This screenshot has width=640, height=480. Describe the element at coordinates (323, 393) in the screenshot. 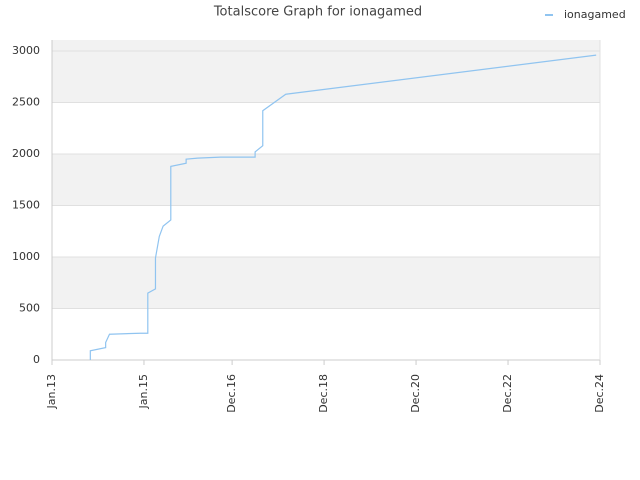

I see `x-tick-label: Dec.18` at that location.